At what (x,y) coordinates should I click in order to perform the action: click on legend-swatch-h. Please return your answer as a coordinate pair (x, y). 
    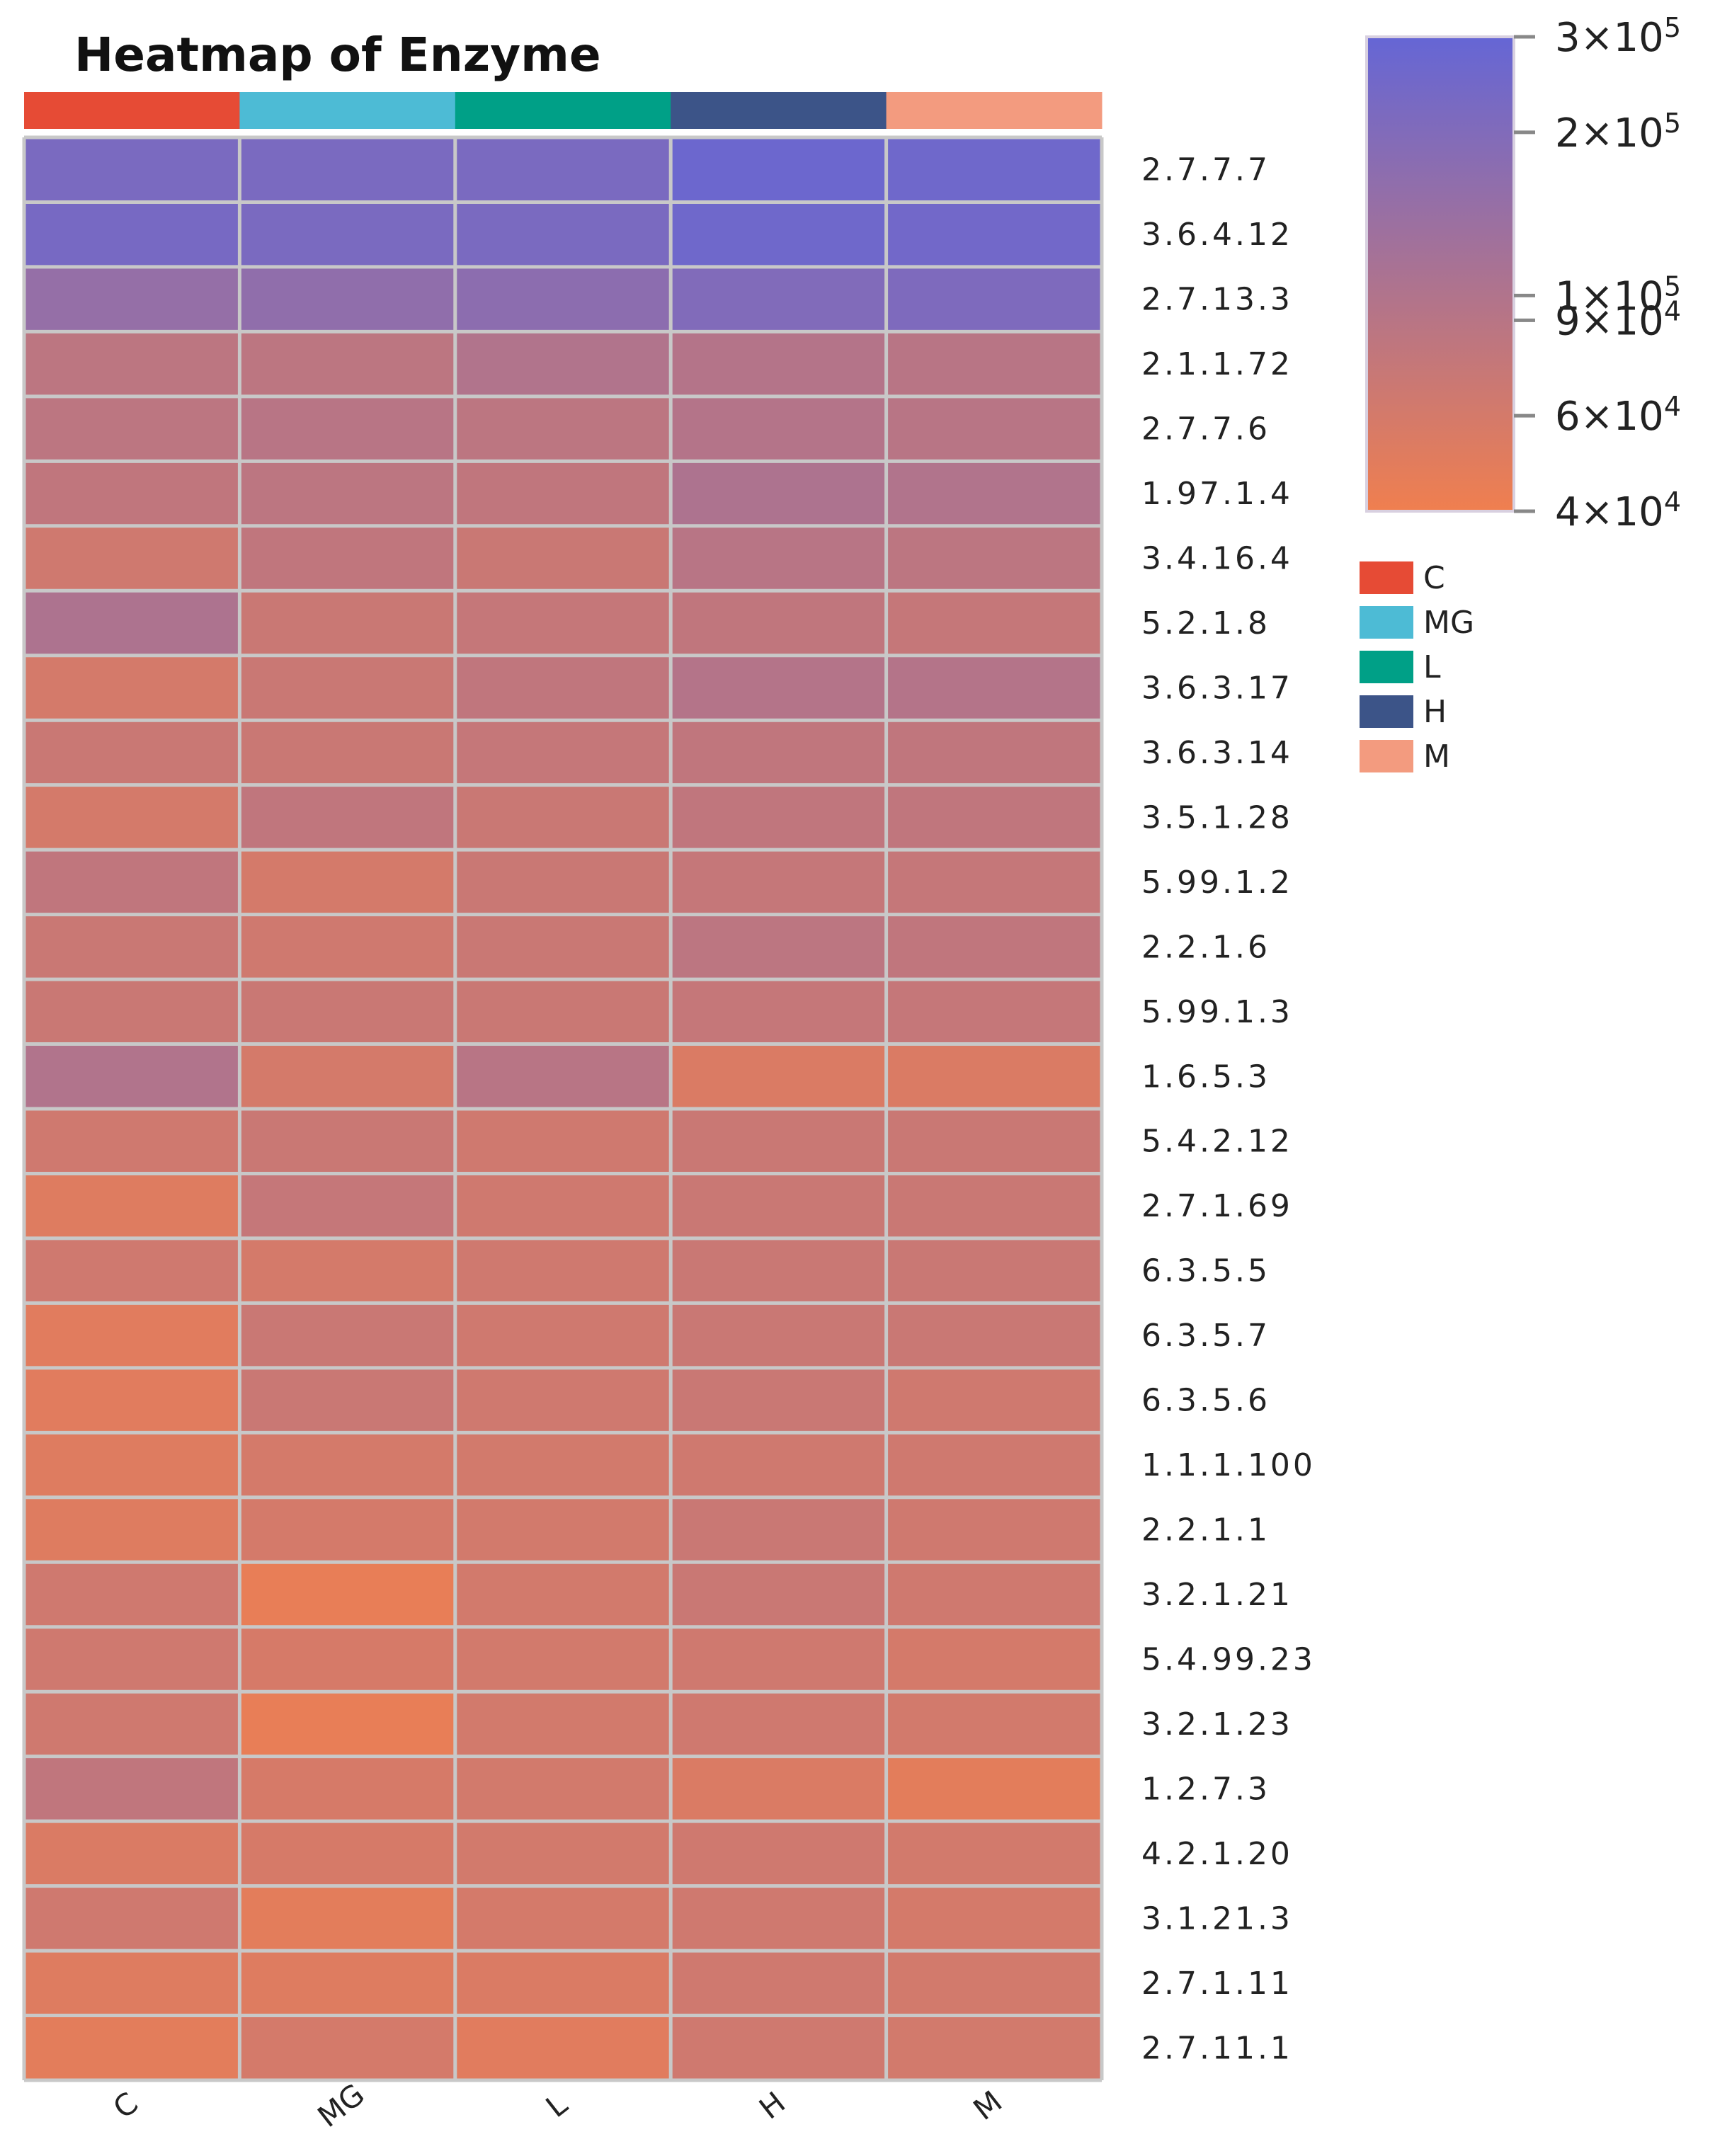
    Looking at the image, I should click on (1386, 712).